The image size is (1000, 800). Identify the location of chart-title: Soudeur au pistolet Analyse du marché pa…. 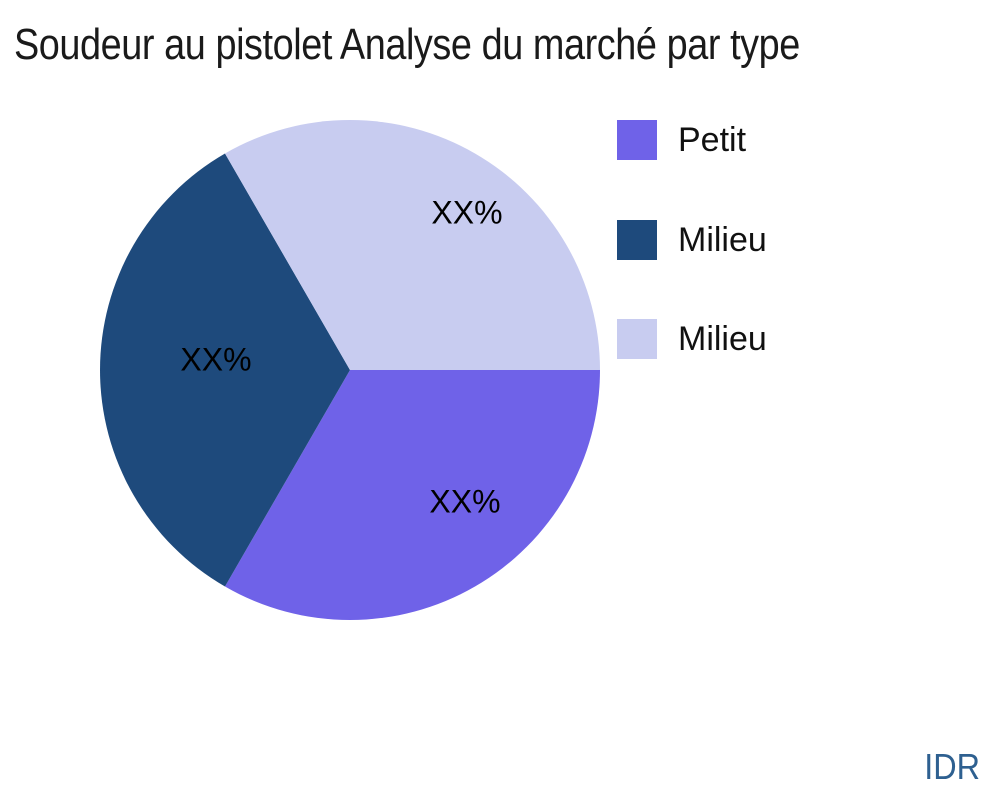
(407, 44).